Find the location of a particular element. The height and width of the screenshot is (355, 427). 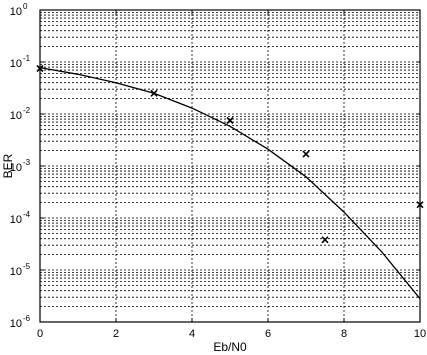

x-tick-label: 10 is located at coordinates (420, 334).